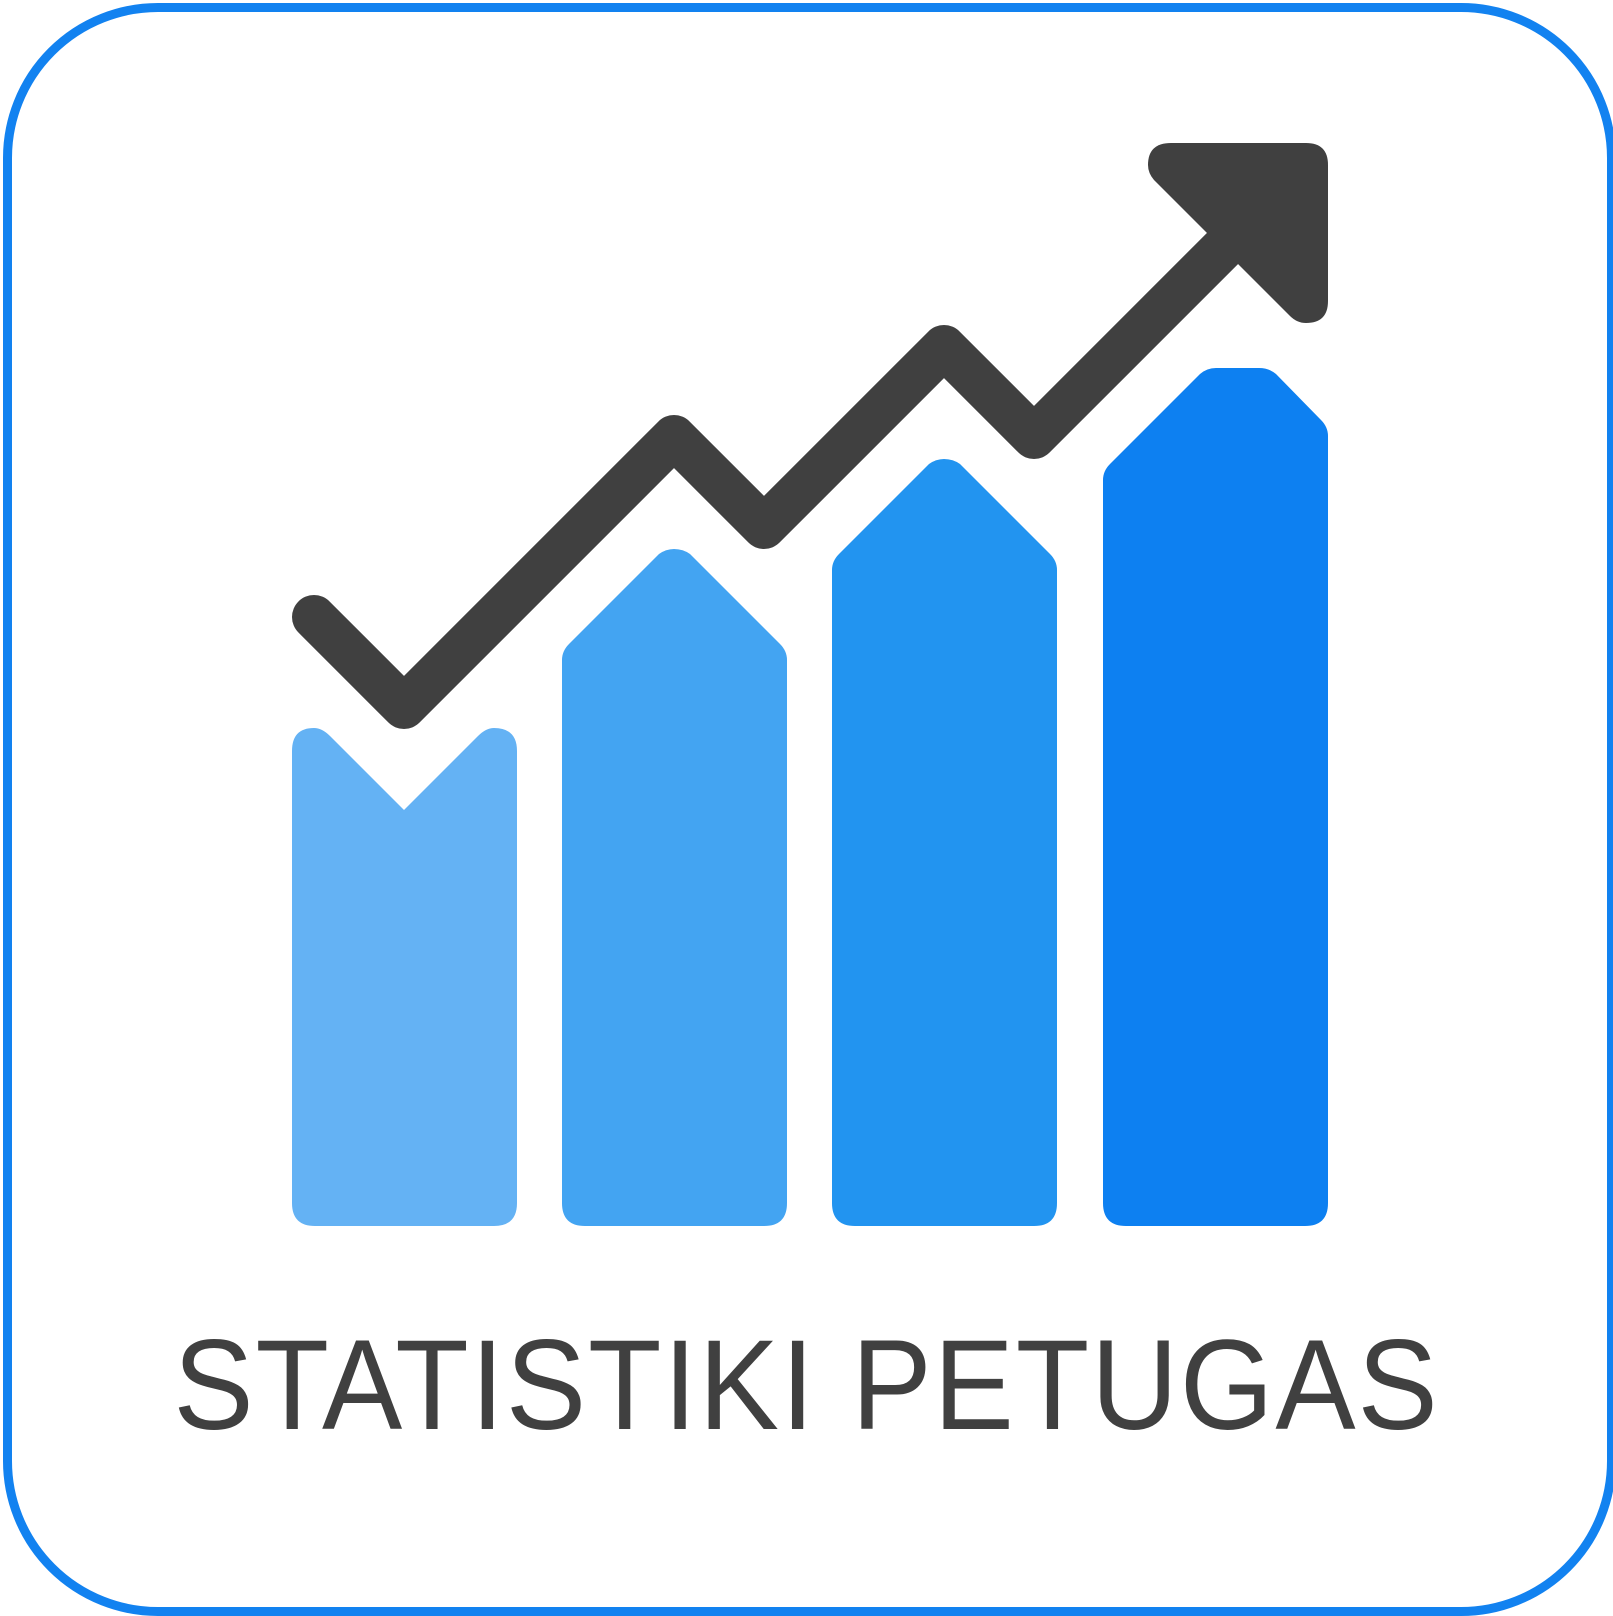  Describe the element at coordinates (806, 1385) in the screenshot. I see `app-label: STATISTIKI PETUGAS` at that location.